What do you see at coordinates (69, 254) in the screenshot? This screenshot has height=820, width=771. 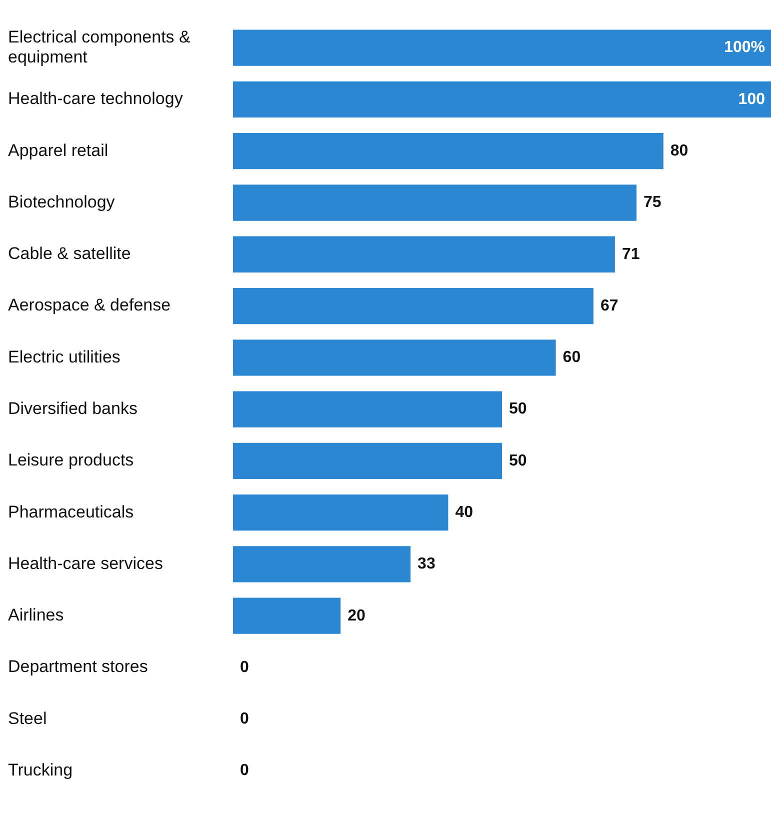 I see `y-tick-label: Cable & satellite` at bounding box center [69, 254].